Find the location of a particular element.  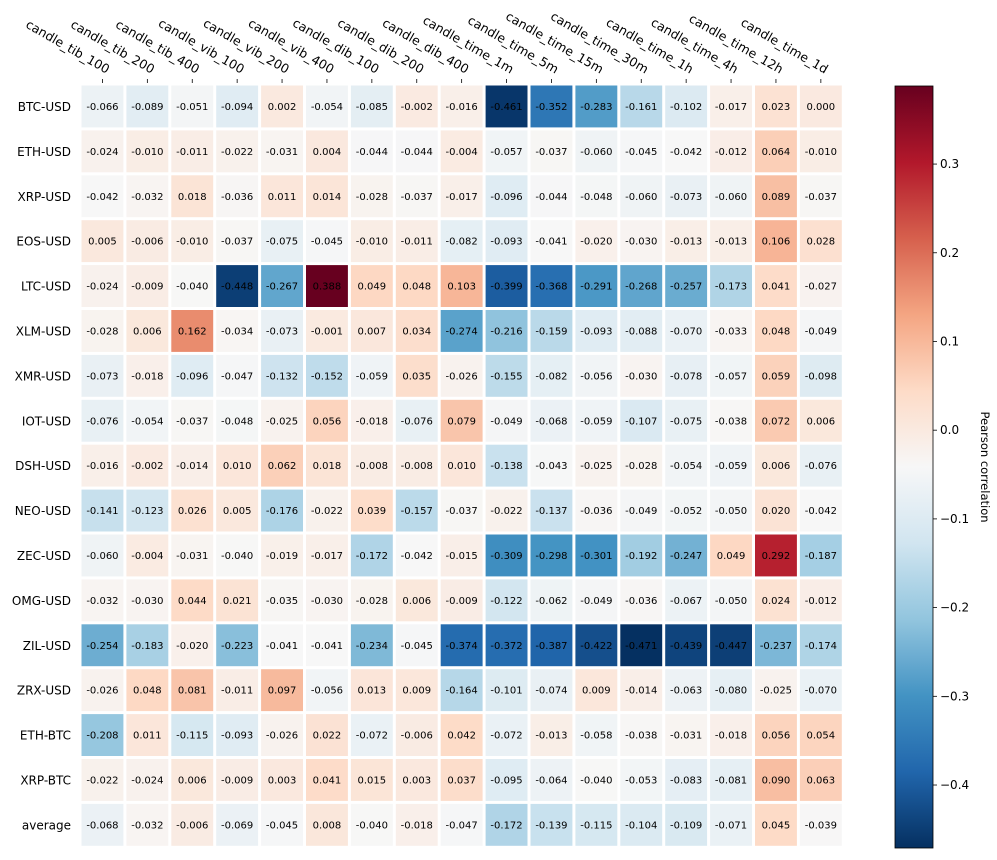

cell-value-label: -0.025 is located at coordinates (776, 691).